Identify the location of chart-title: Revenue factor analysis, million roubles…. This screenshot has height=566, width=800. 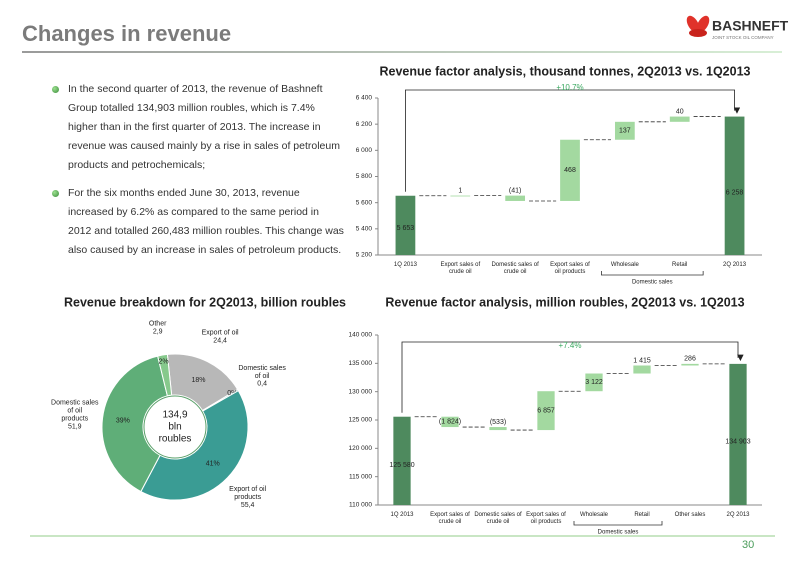
(564, 302).